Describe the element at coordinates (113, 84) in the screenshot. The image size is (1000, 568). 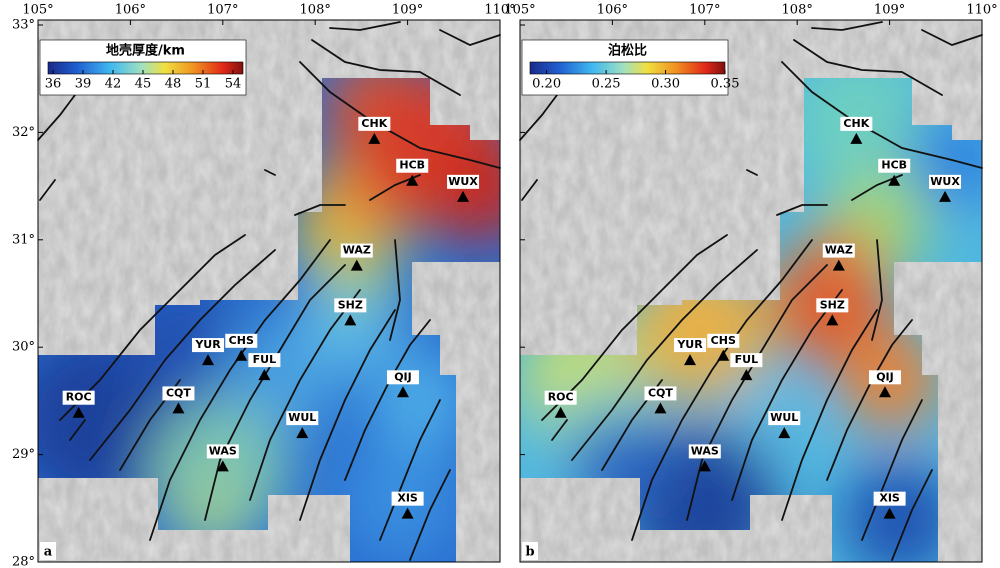
I see `colorbar-tick-label: 42` at that location.